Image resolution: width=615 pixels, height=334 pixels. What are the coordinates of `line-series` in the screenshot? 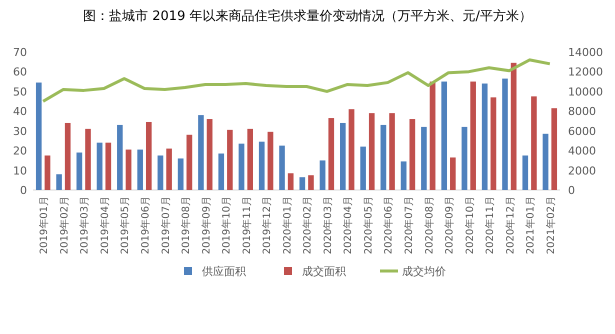 It's located at (297, 80).